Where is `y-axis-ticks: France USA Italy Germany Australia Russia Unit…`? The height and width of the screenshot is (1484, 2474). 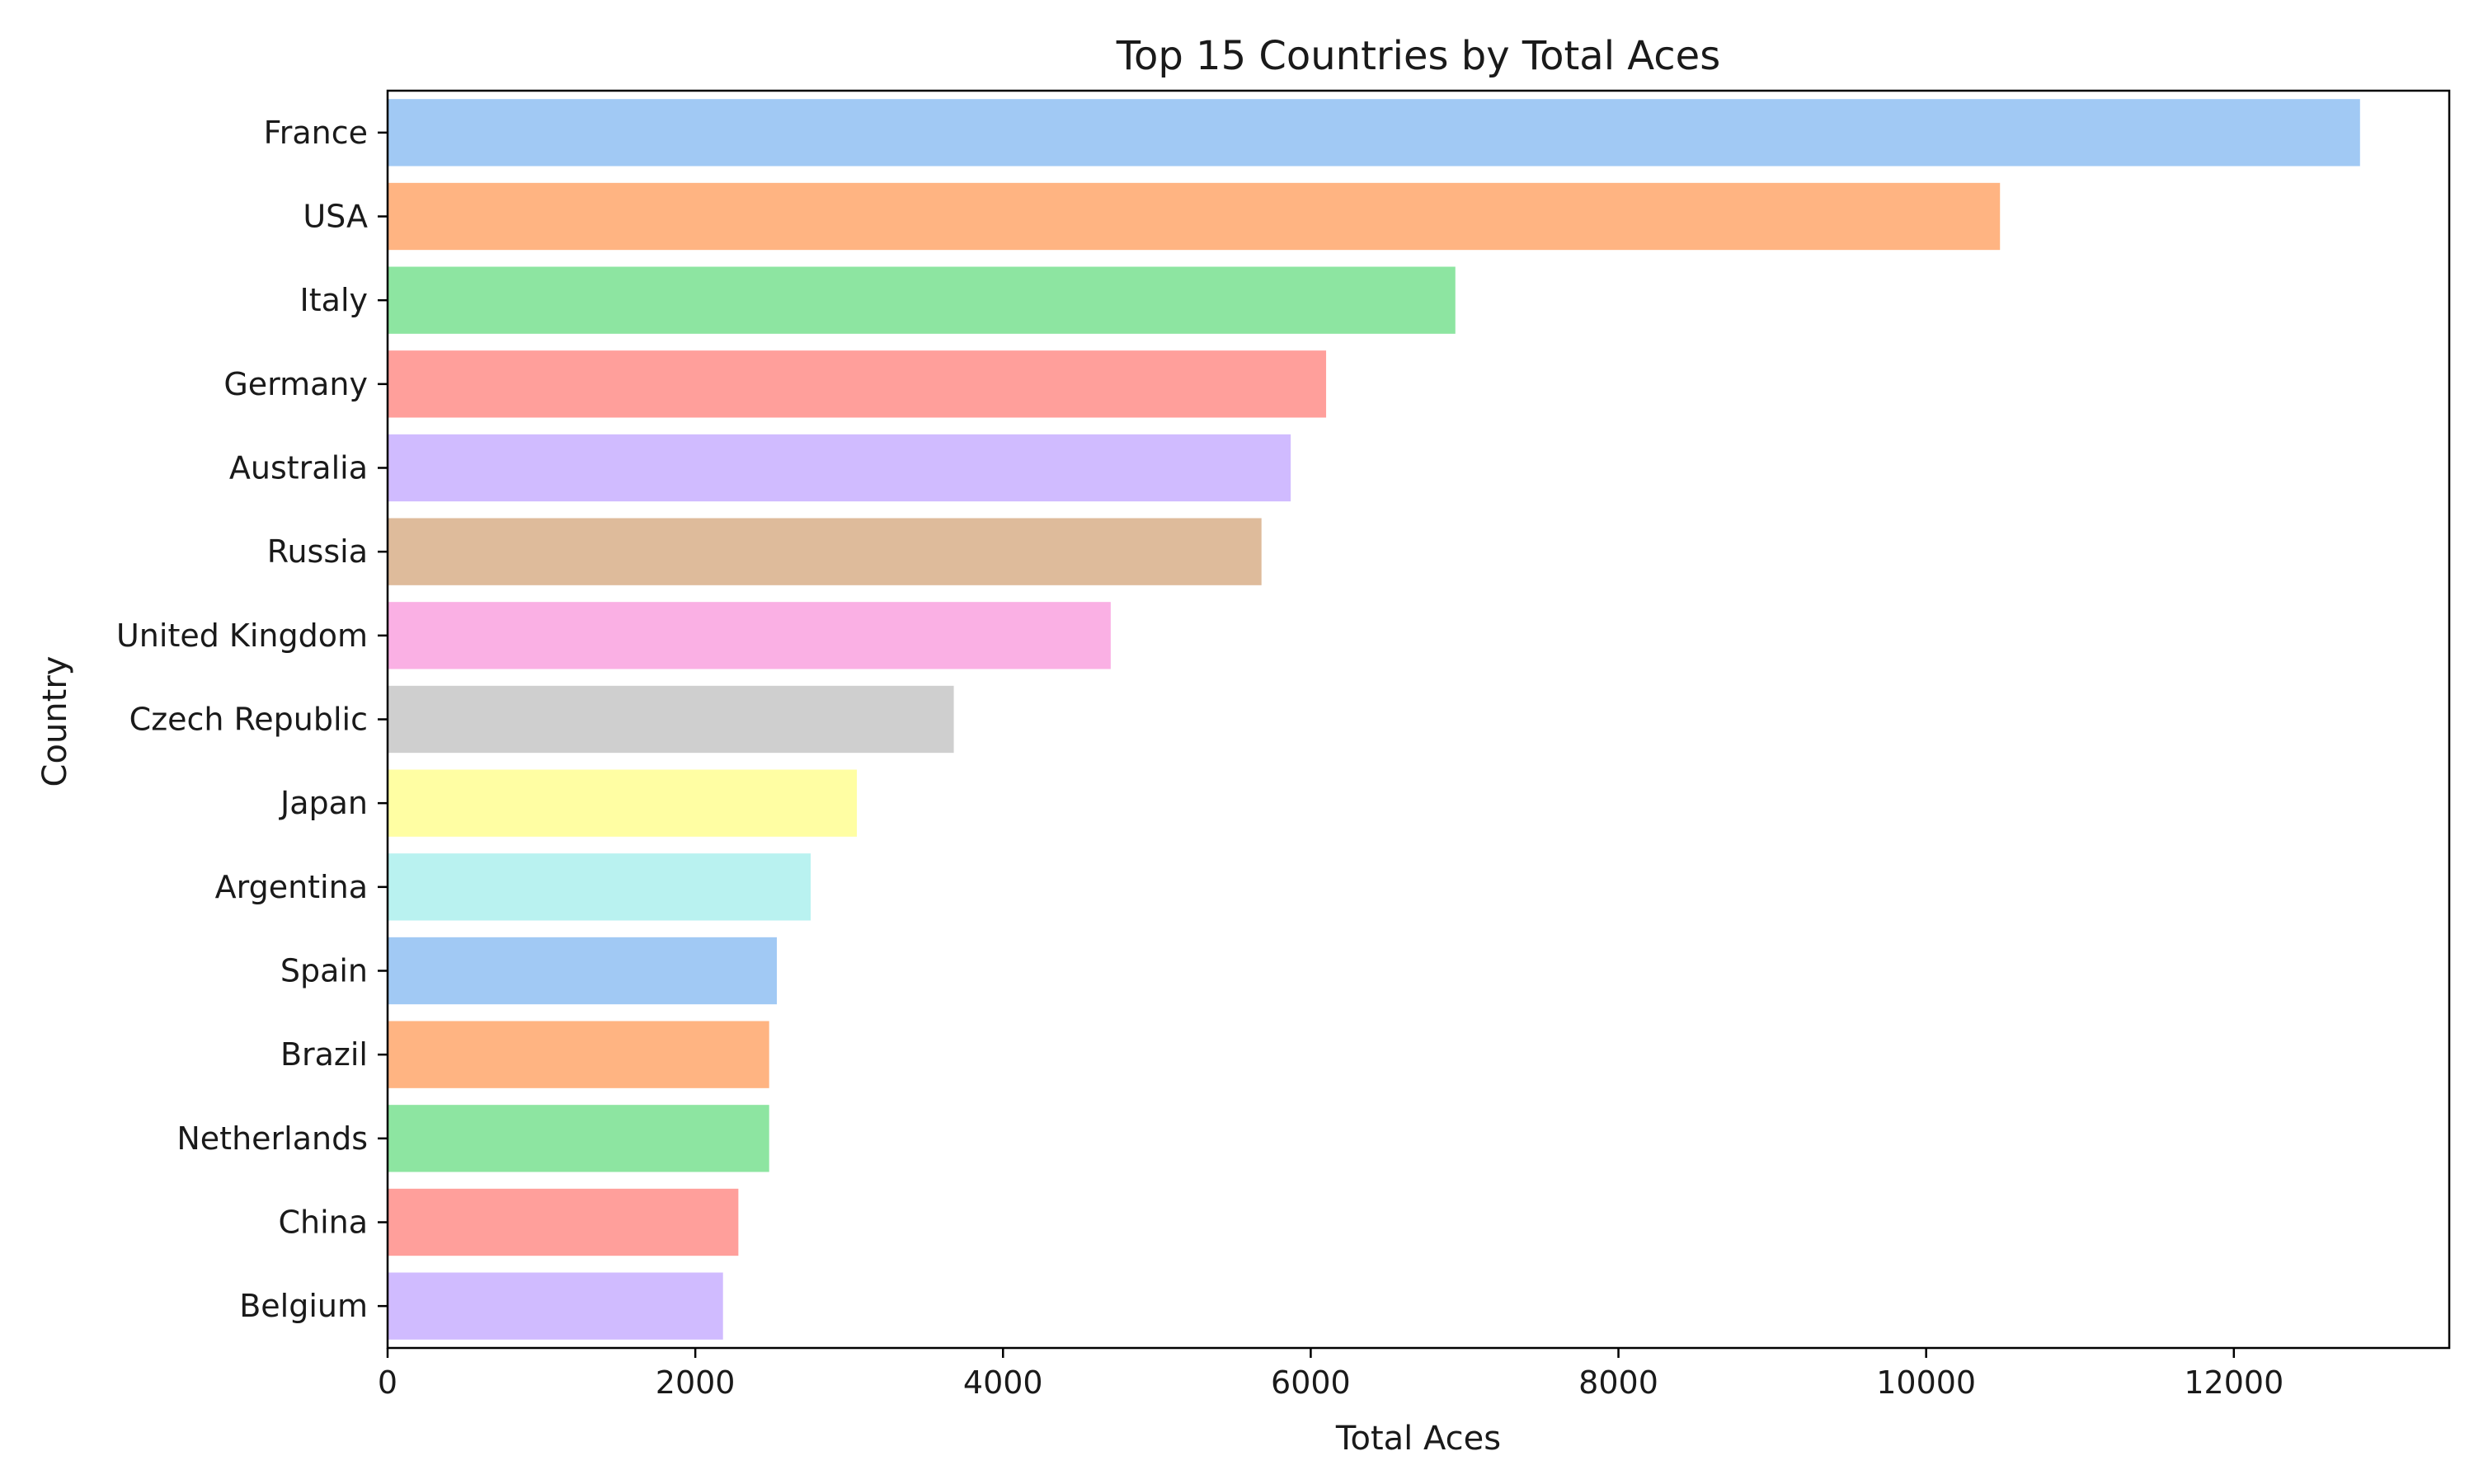
y-axis-ticks: France USA Italy Germany Australia Russia Unit… is located at coordinates (252, 719).